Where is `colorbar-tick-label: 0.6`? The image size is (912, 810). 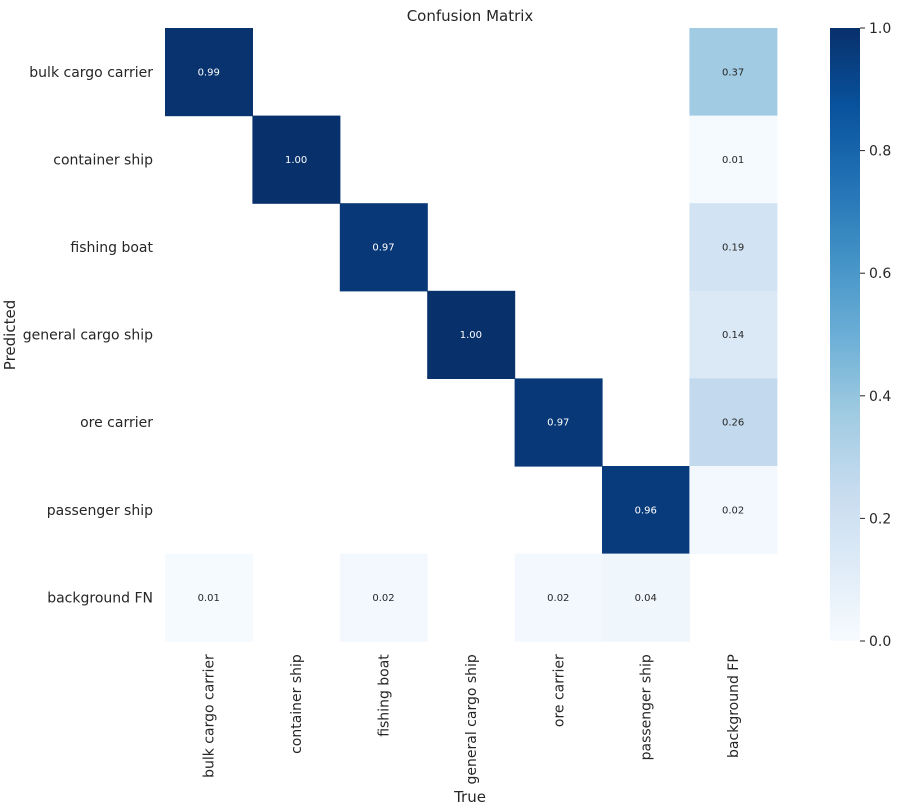
colorbar-tick-label: 0.6 is located at coordinates (880, 274).